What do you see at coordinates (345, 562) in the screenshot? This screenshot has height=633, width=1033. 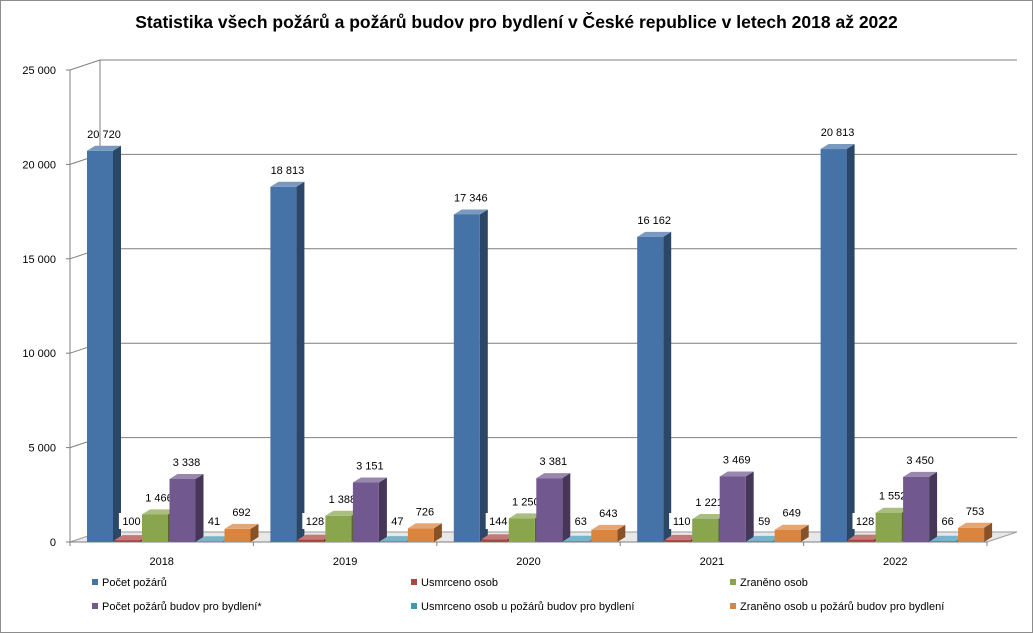 I see `x-tick-label: 2019` at bounding box center [345, 562].